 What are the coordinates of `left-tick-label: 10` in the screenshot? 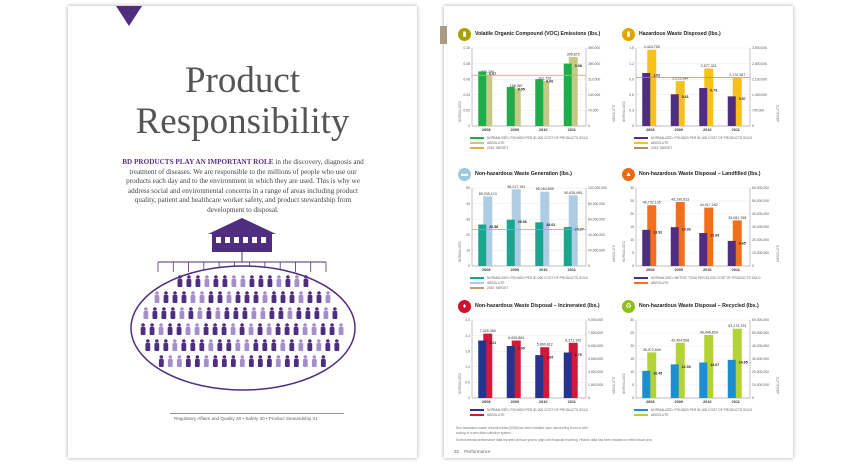 It's located at (468, 251).